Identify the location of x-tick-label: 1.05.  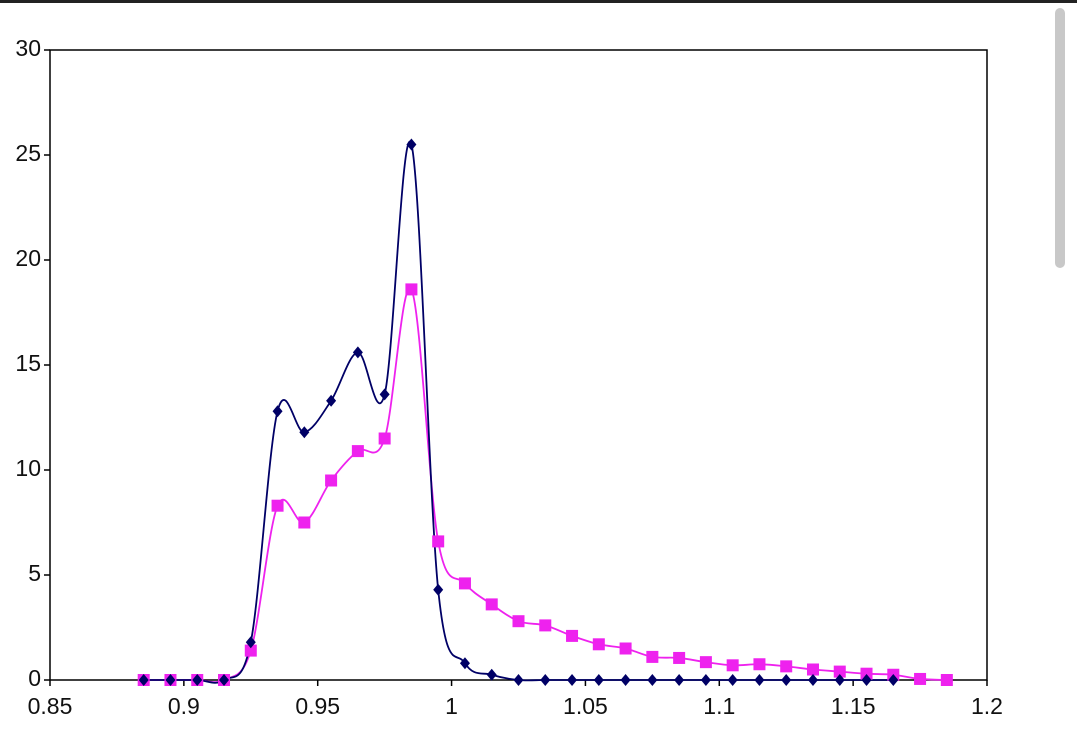
(585, 706).